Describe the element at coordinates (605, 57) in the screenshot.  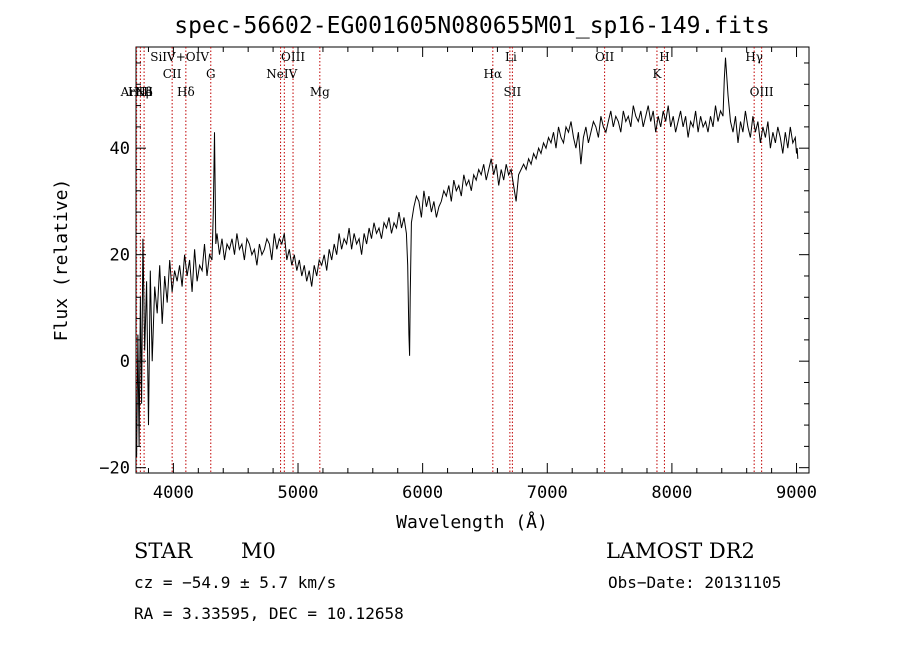
I see `line-label: OII` at that location.